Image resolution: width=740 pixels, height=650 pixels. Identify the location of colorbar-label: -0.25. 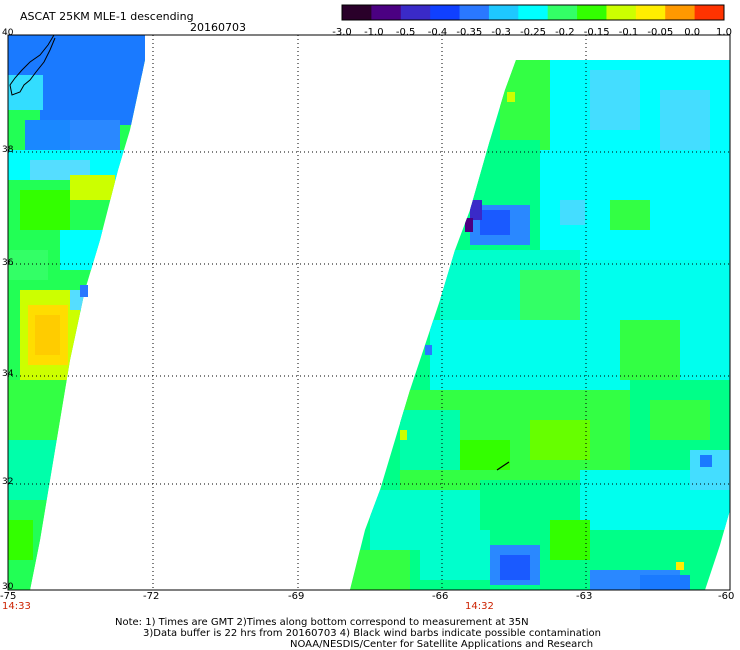
(533, 32).